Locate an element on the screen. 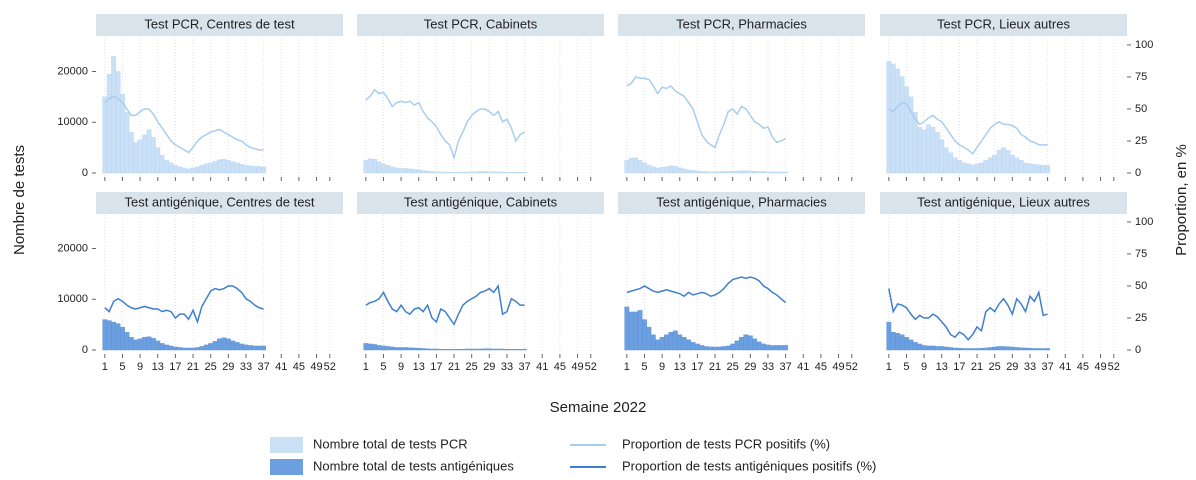 Image resolution: width=1196 pixels, height=480 pixels. x-tick-label: 13 is located at coordinates (158, 367).